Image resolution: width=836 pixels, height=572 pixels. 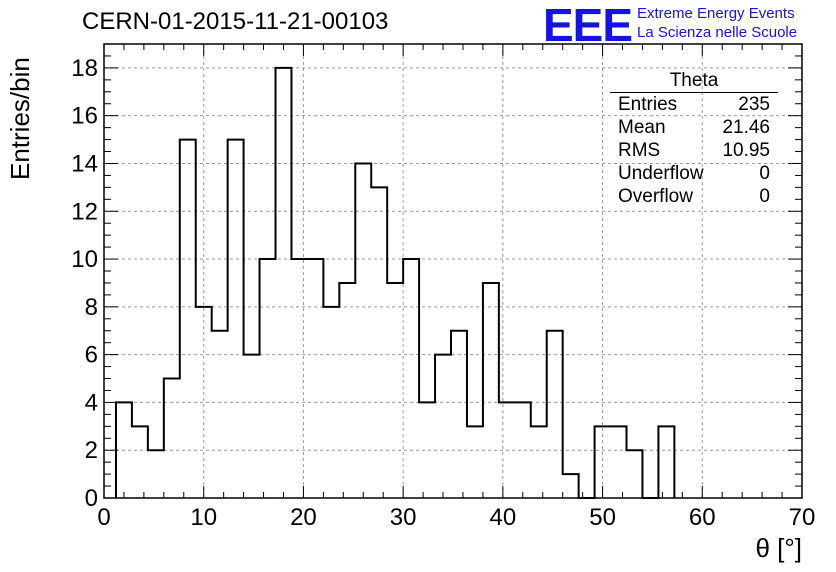 What do you see at coordinates (91, 450) in the screenshot?
I see `y-tick-label: 2` at bounding box center [91, 450].